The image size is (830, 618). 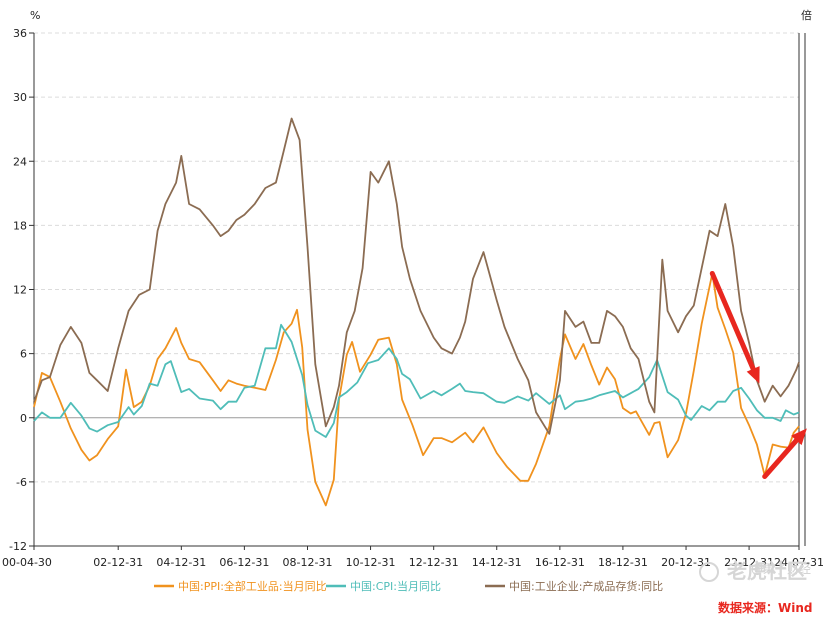 I want to click on y-unit-left: %, so click(x=35, y=15).